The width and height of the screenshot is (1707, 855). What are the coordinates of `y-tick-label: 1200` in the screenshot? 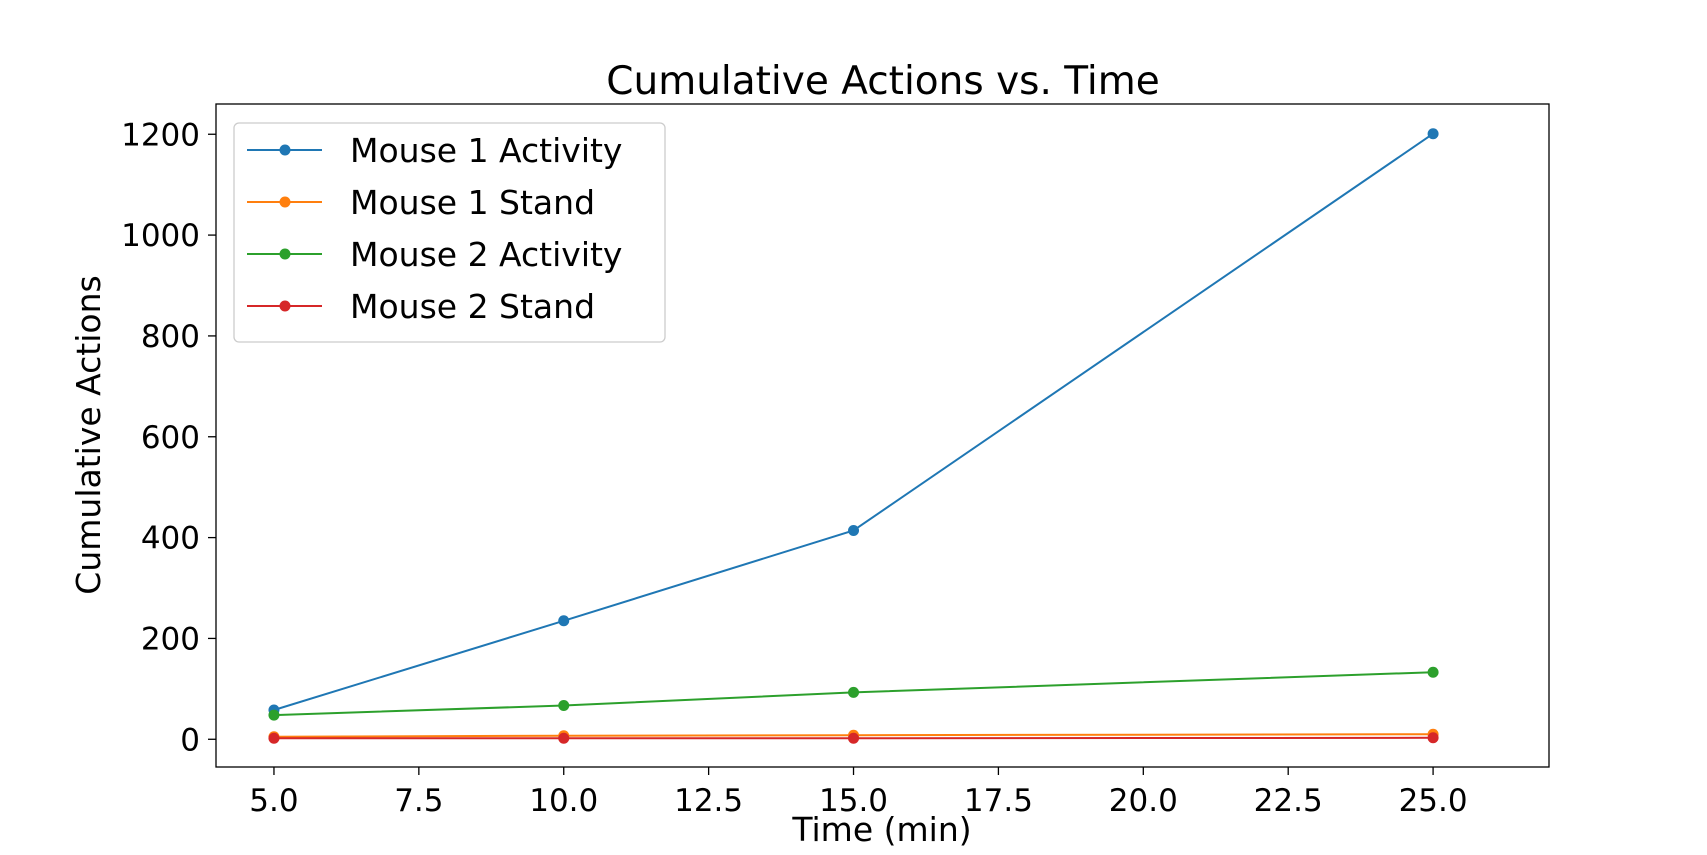 It's located at (160, 135).